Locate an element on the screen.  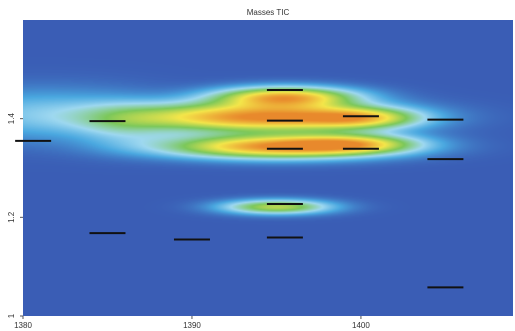
y-tick-label: 1.4 is located at coordinates (11, 119).